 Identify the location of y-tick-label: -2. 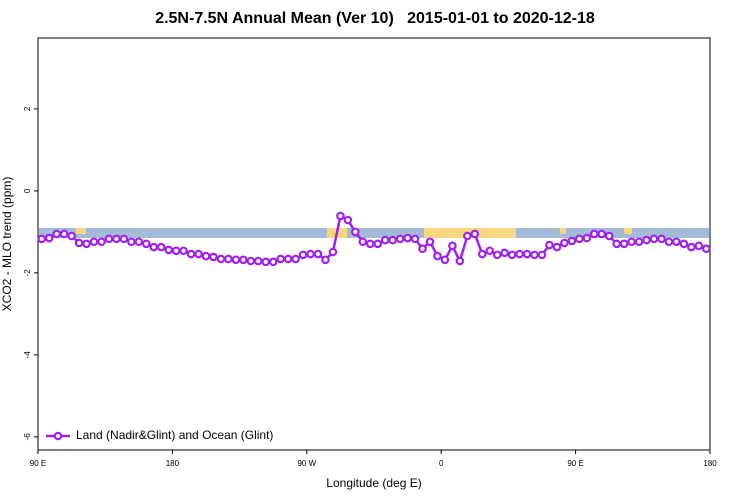
(27, 273).